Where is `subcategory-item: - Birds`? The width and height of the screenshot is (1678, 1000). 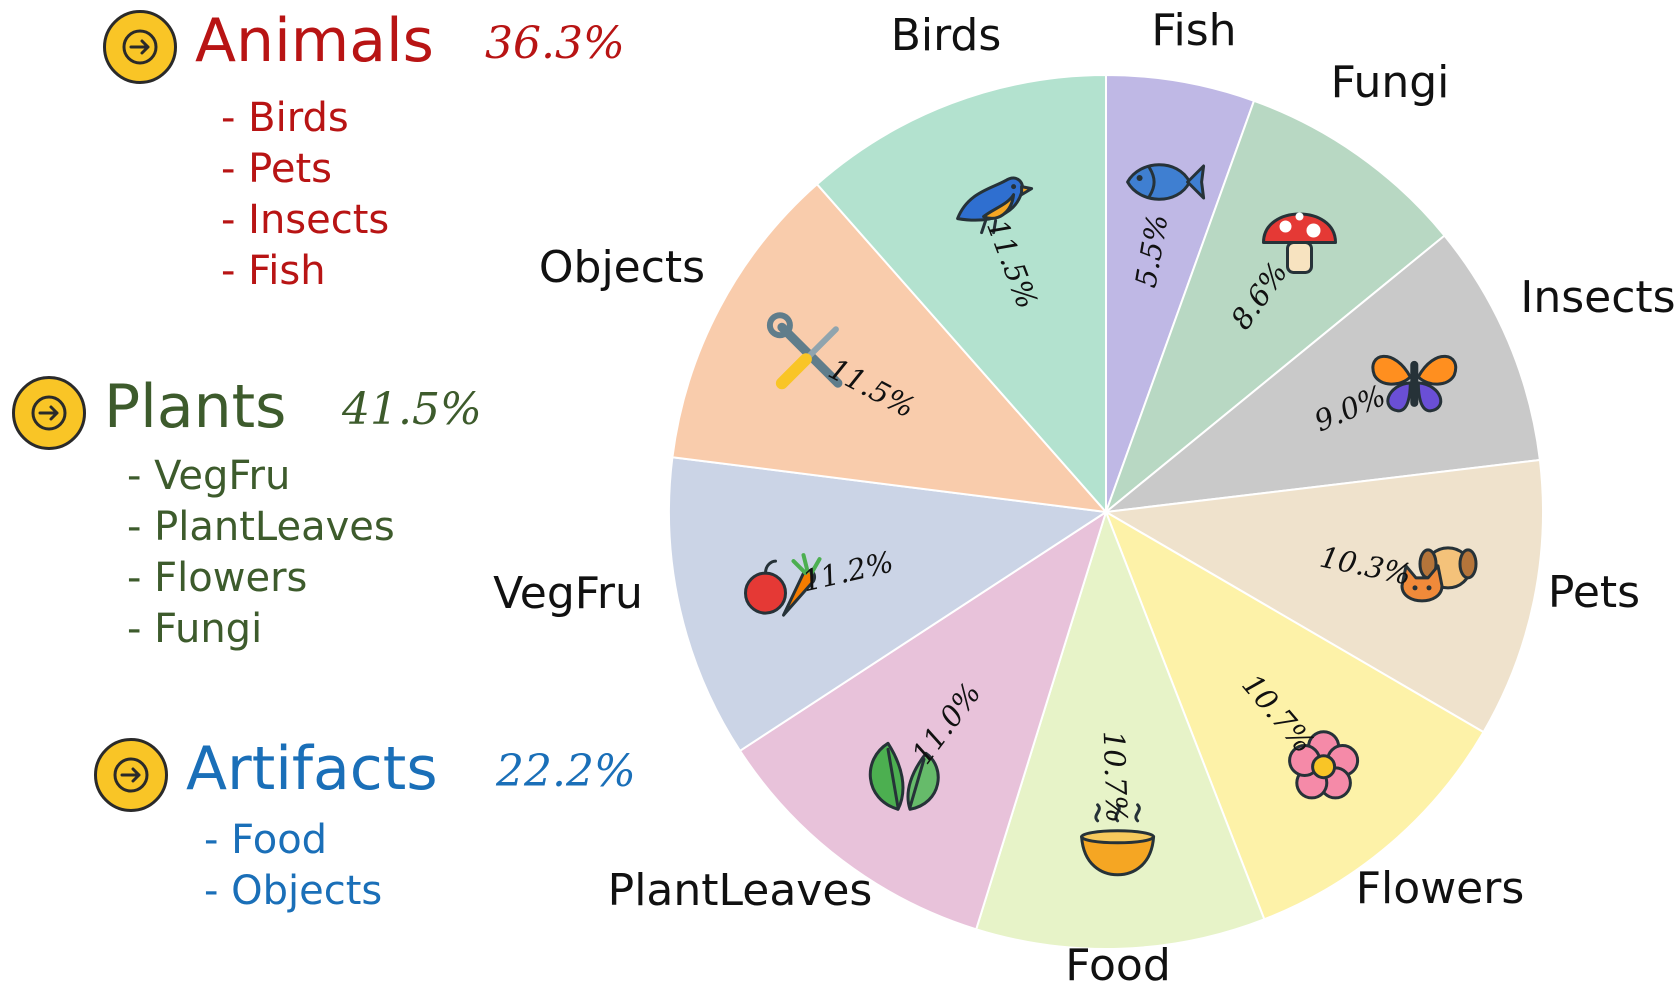 subcategory-item: - Birds is located at coordinates (285, 118).